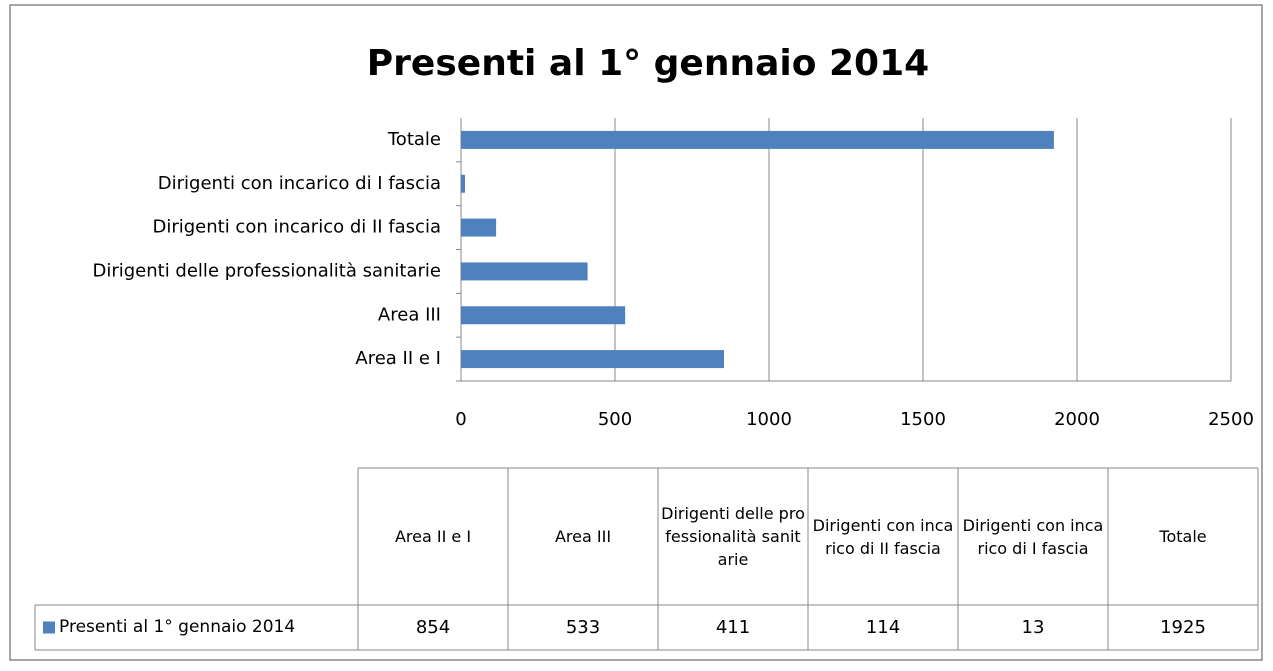 The image size is (1273, 671). What do you see at coordinates (299, 183) in the screenshot?
I see `y-tick-label: Dirigenti con incarico di I fascia` at bounding box center [299, 183].